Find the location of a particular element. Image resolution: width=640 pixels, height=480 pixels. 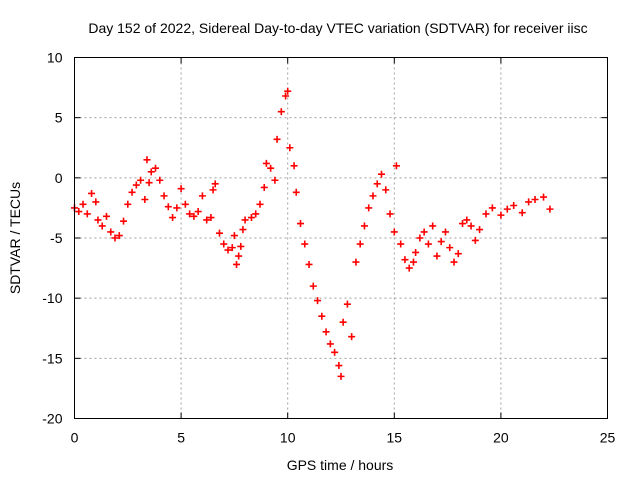

x-tick-label: 10 is located at coordinates (288, 438).